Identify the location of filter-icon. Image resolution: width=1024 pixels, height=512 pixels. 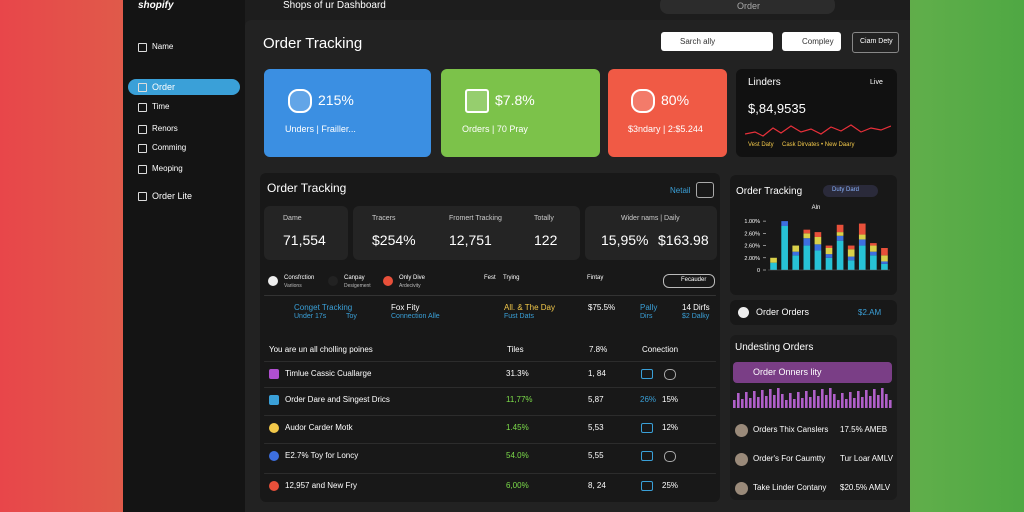
(273, 281).